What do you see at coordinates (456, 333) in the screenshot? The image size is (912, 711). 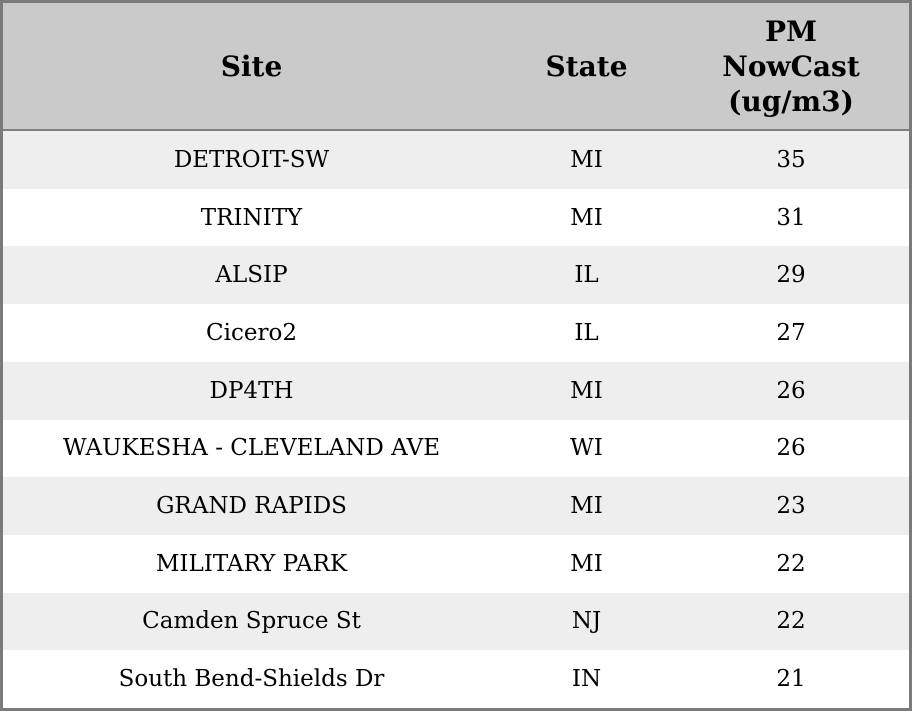 I see `table-row: Cicero2 IL 27` at bounding box center [456, 333].